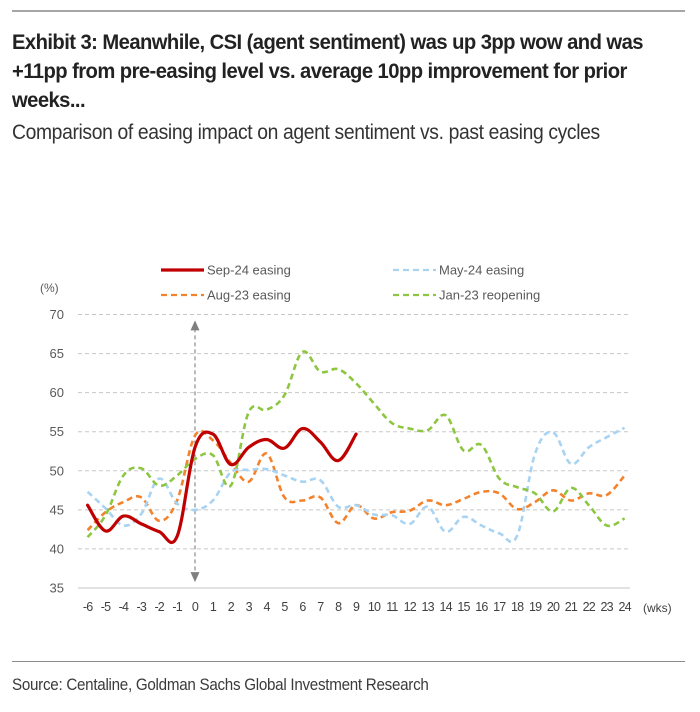  I want to click on series-line-aug-23-easing, so click(356, 480).